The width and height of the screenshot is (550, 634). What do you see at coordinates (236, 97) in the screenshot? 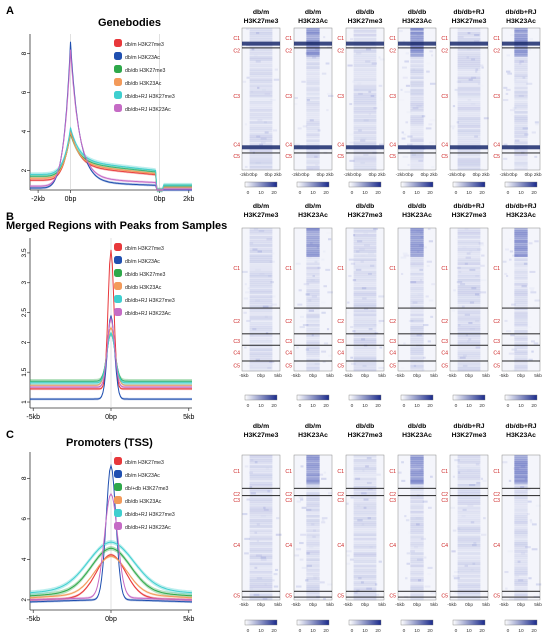
I see `cluster-label: C3` at bounding box center [236, 97].